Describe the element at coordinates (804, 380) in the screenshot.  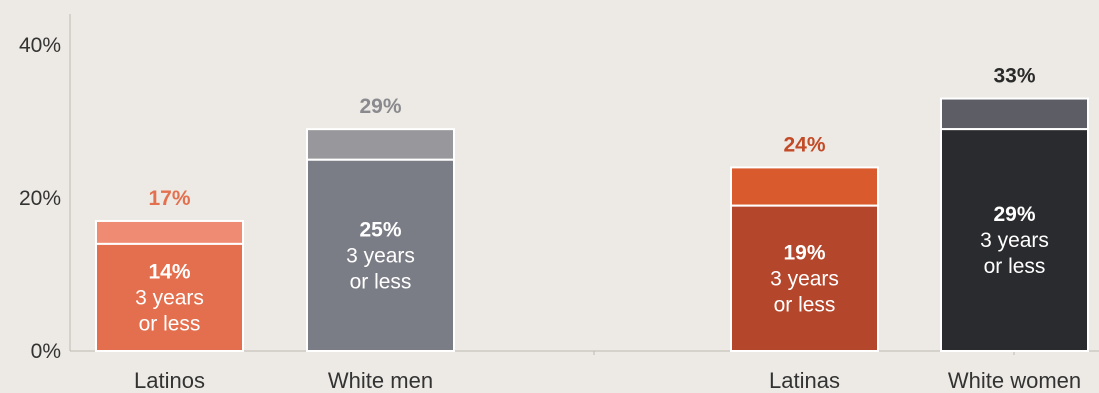
I see `category-label: Latinas` at that location.